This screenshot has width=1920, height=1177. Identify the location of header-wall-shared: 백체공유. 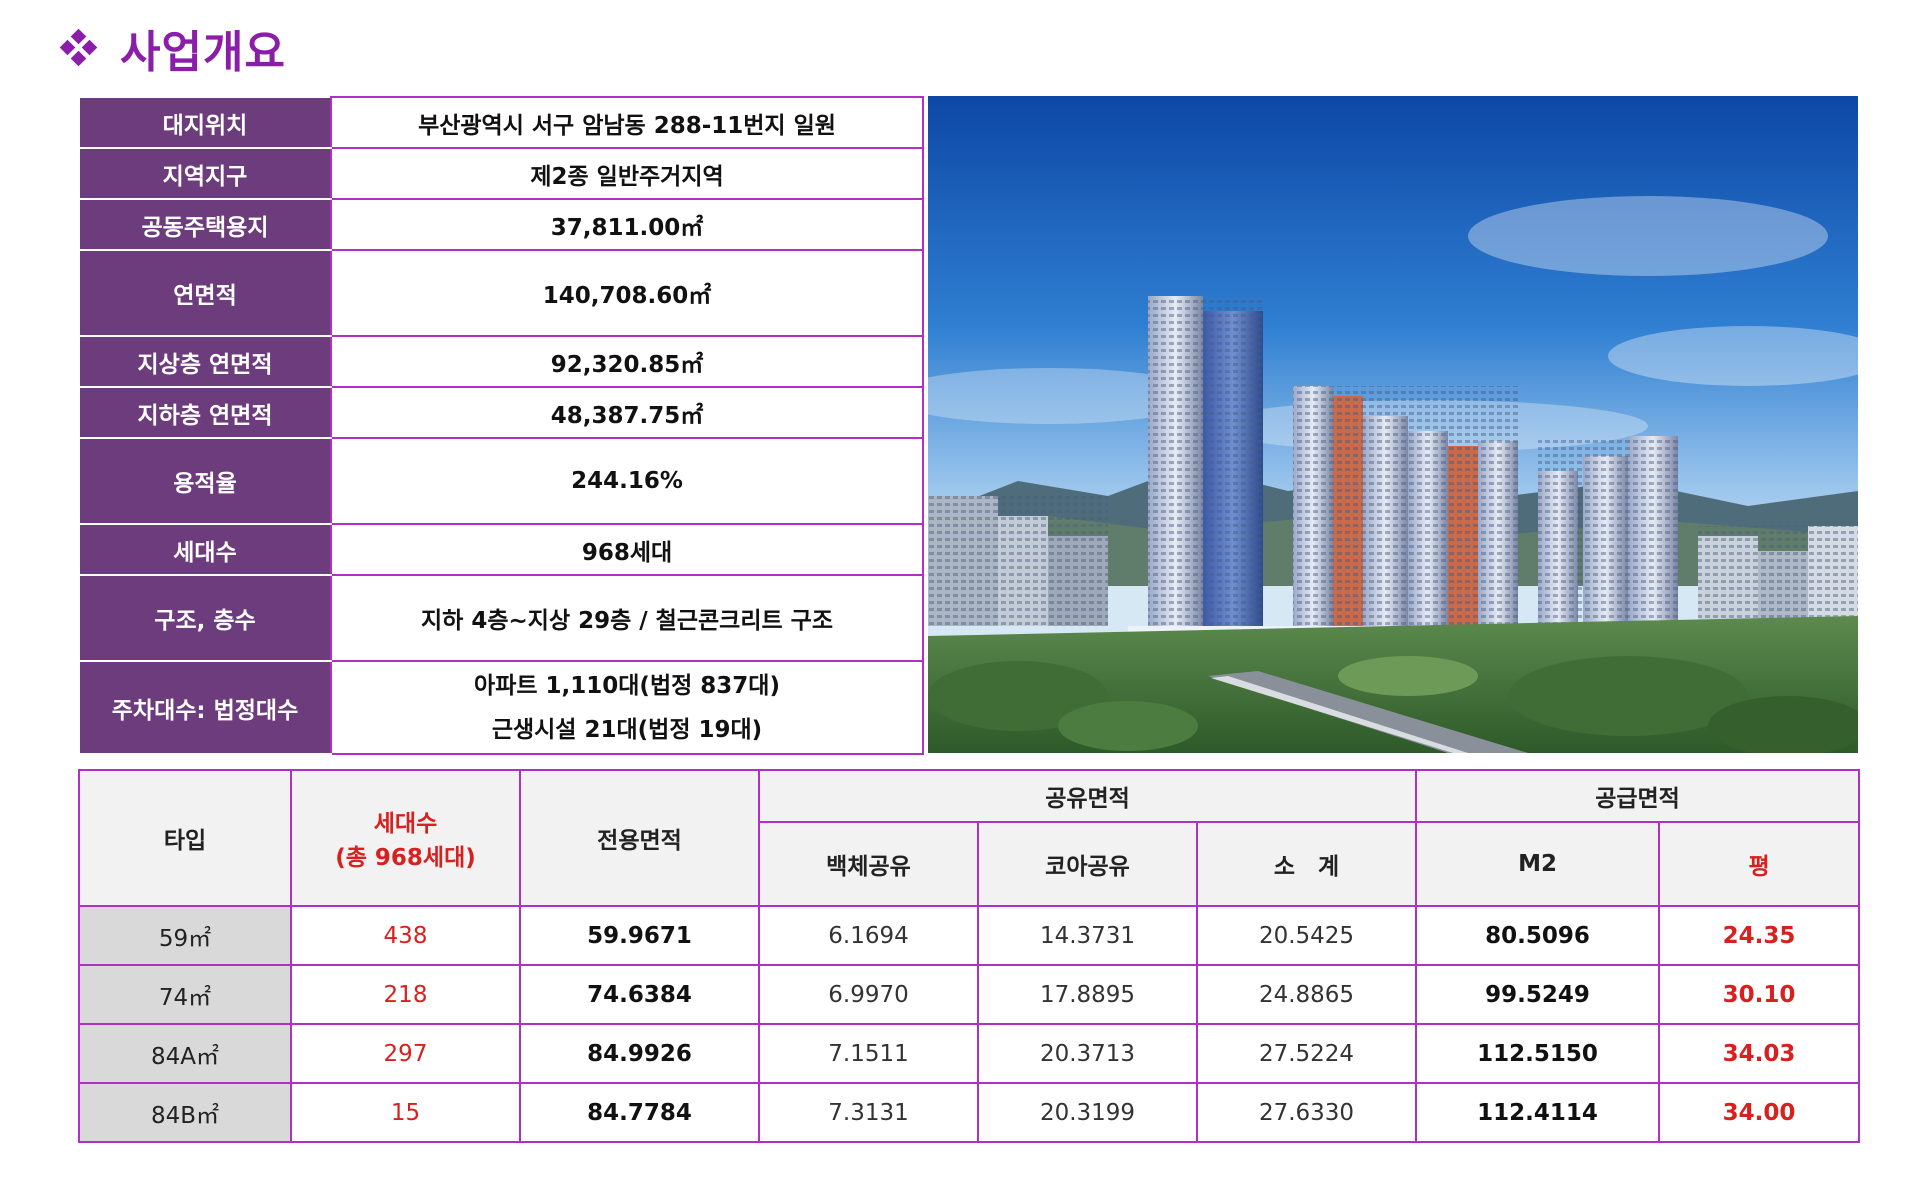
(868, 864).